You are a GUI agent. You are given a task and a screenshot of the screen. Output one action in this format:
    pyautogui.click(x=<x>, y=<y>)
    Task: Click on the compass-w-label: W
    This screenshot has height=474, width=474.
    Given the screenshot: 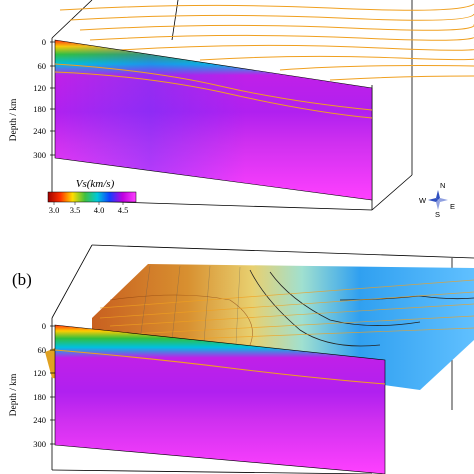 What is the action you would take?
    pyautogui.click(x=423, y=200)
    